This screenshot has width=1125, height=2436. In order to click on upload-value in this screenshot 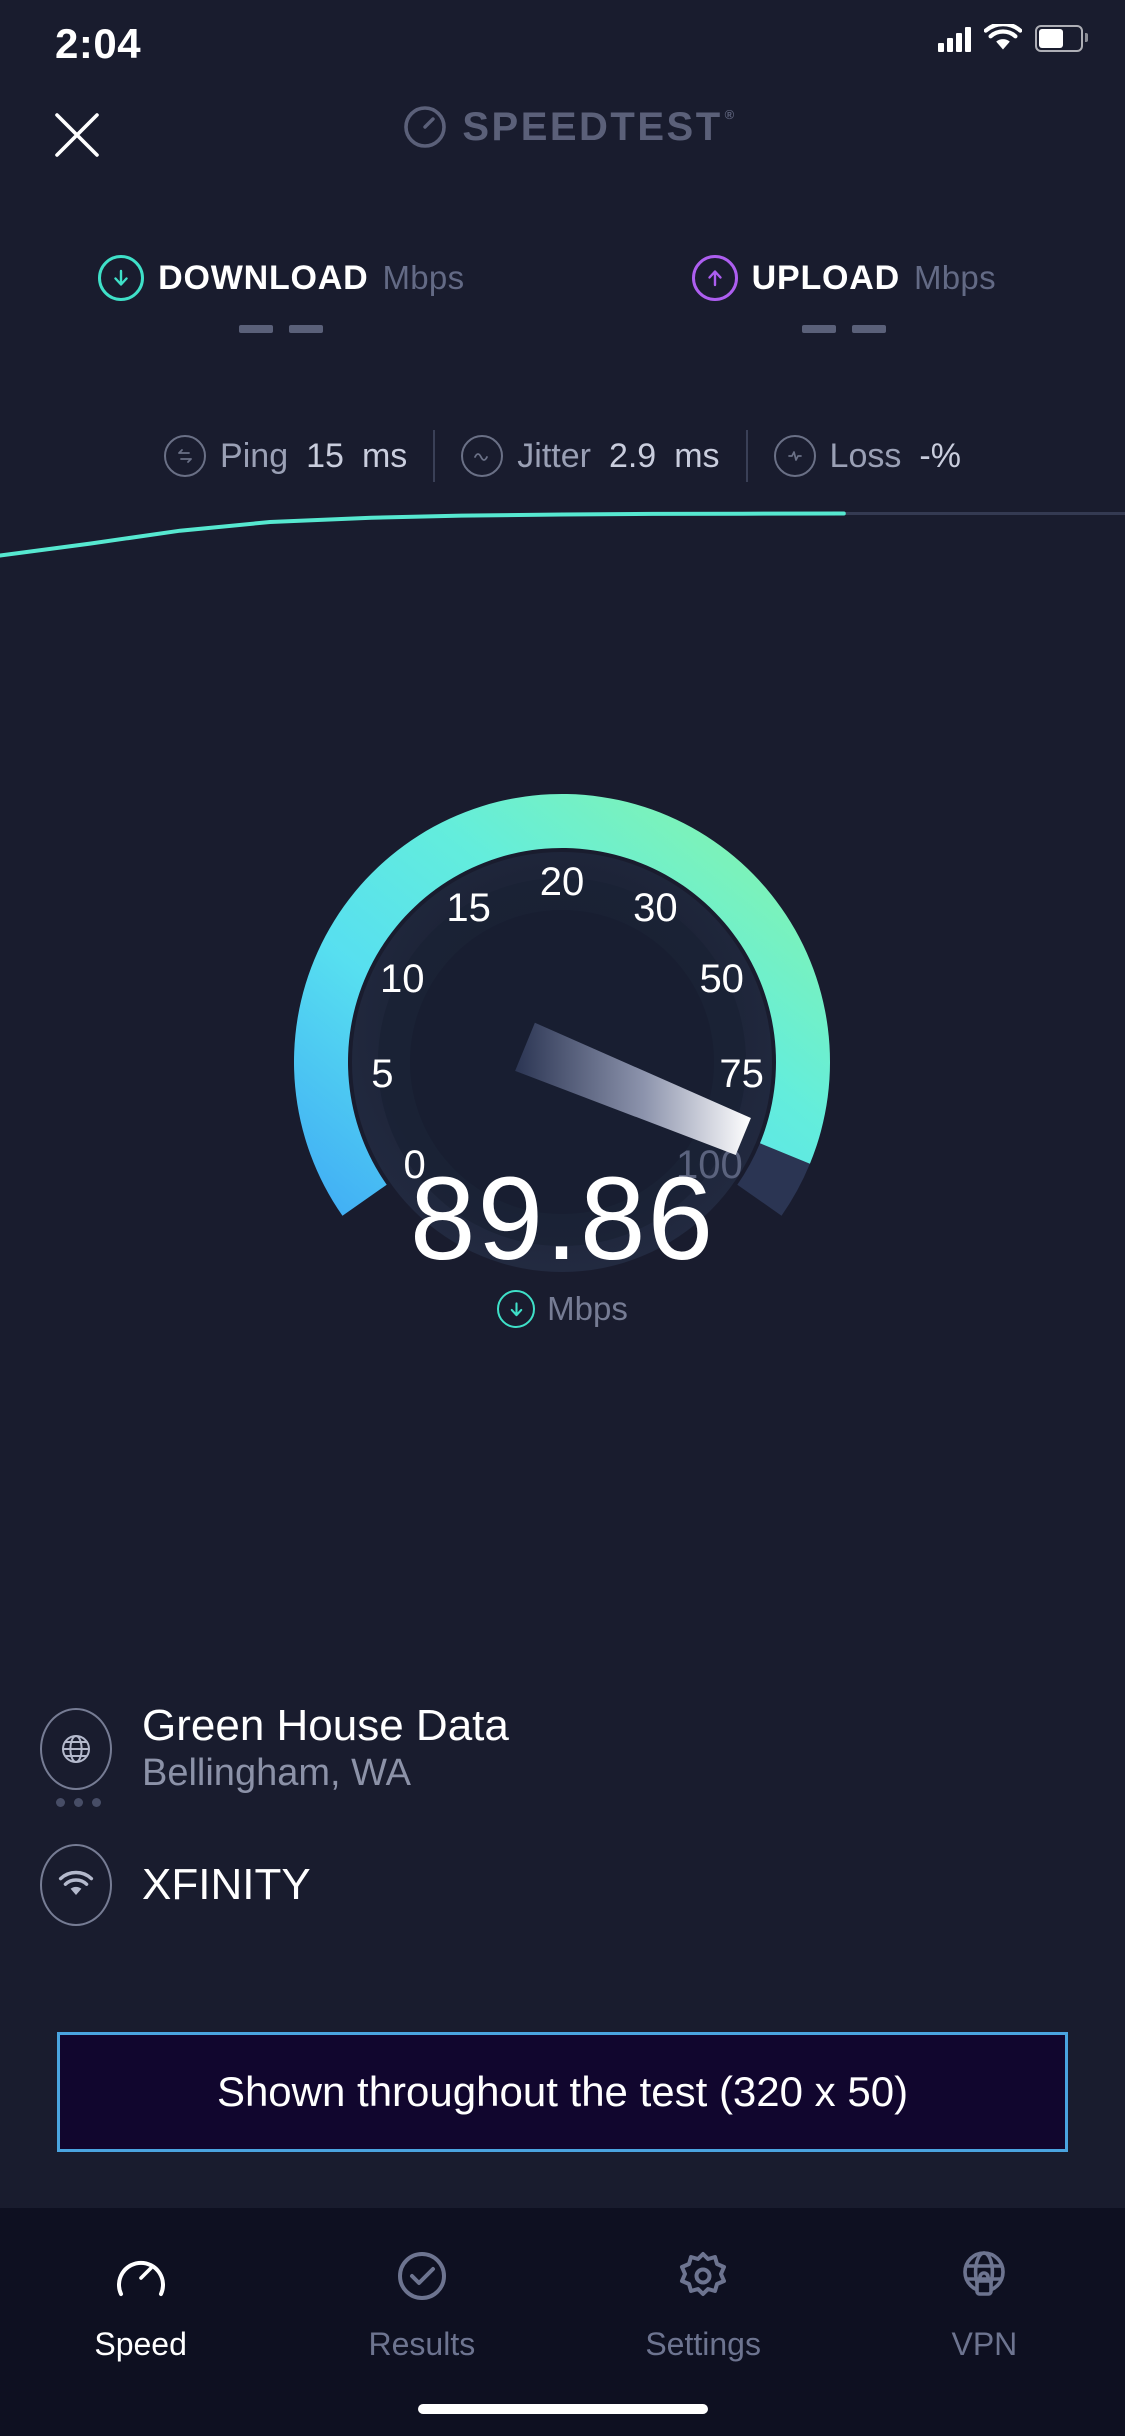, I will do `click(843, 329)`.